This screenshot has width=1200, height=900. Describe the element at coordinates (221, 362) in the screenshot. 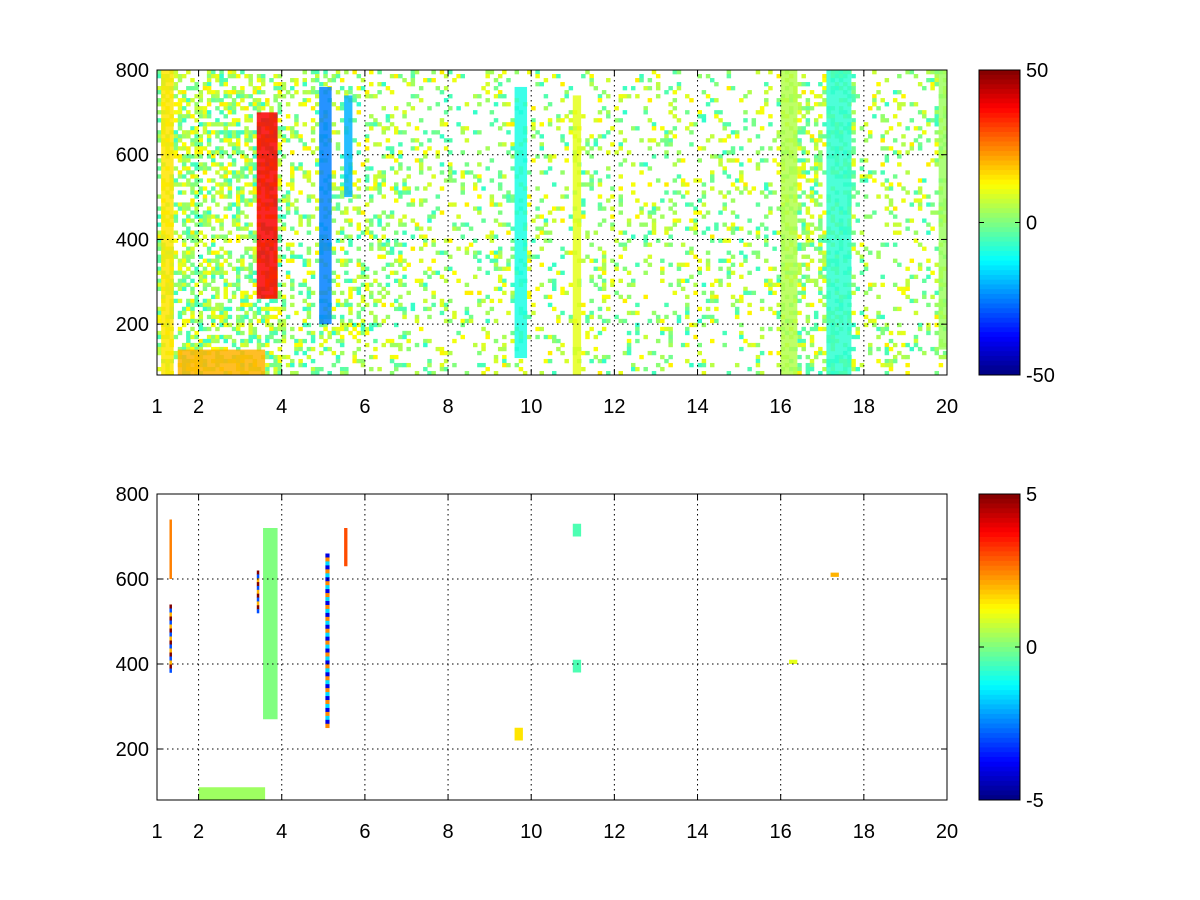

I see `heatmap-feature` at that location.